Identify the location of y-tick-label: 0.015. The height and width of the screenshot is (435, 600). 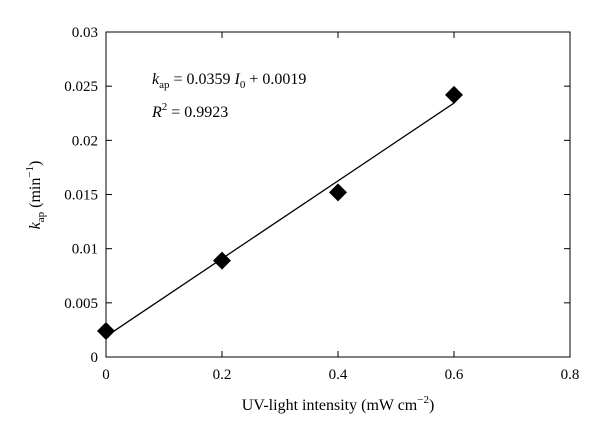
(81, 196).